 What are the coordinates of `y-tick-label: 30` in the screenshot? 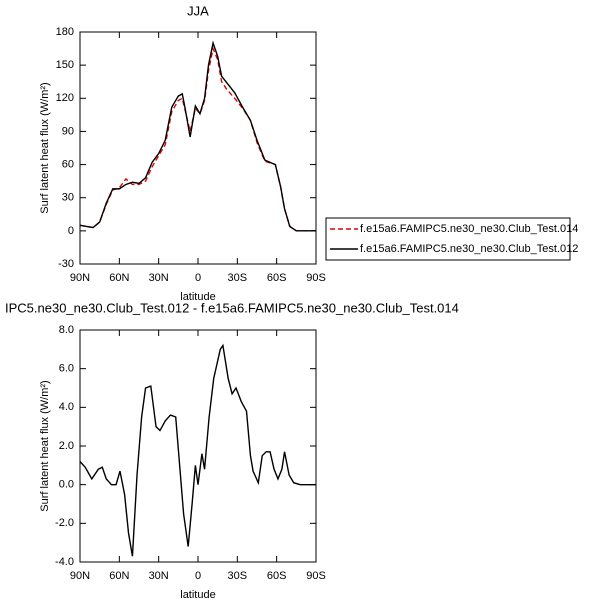 It's located at (68, 198).